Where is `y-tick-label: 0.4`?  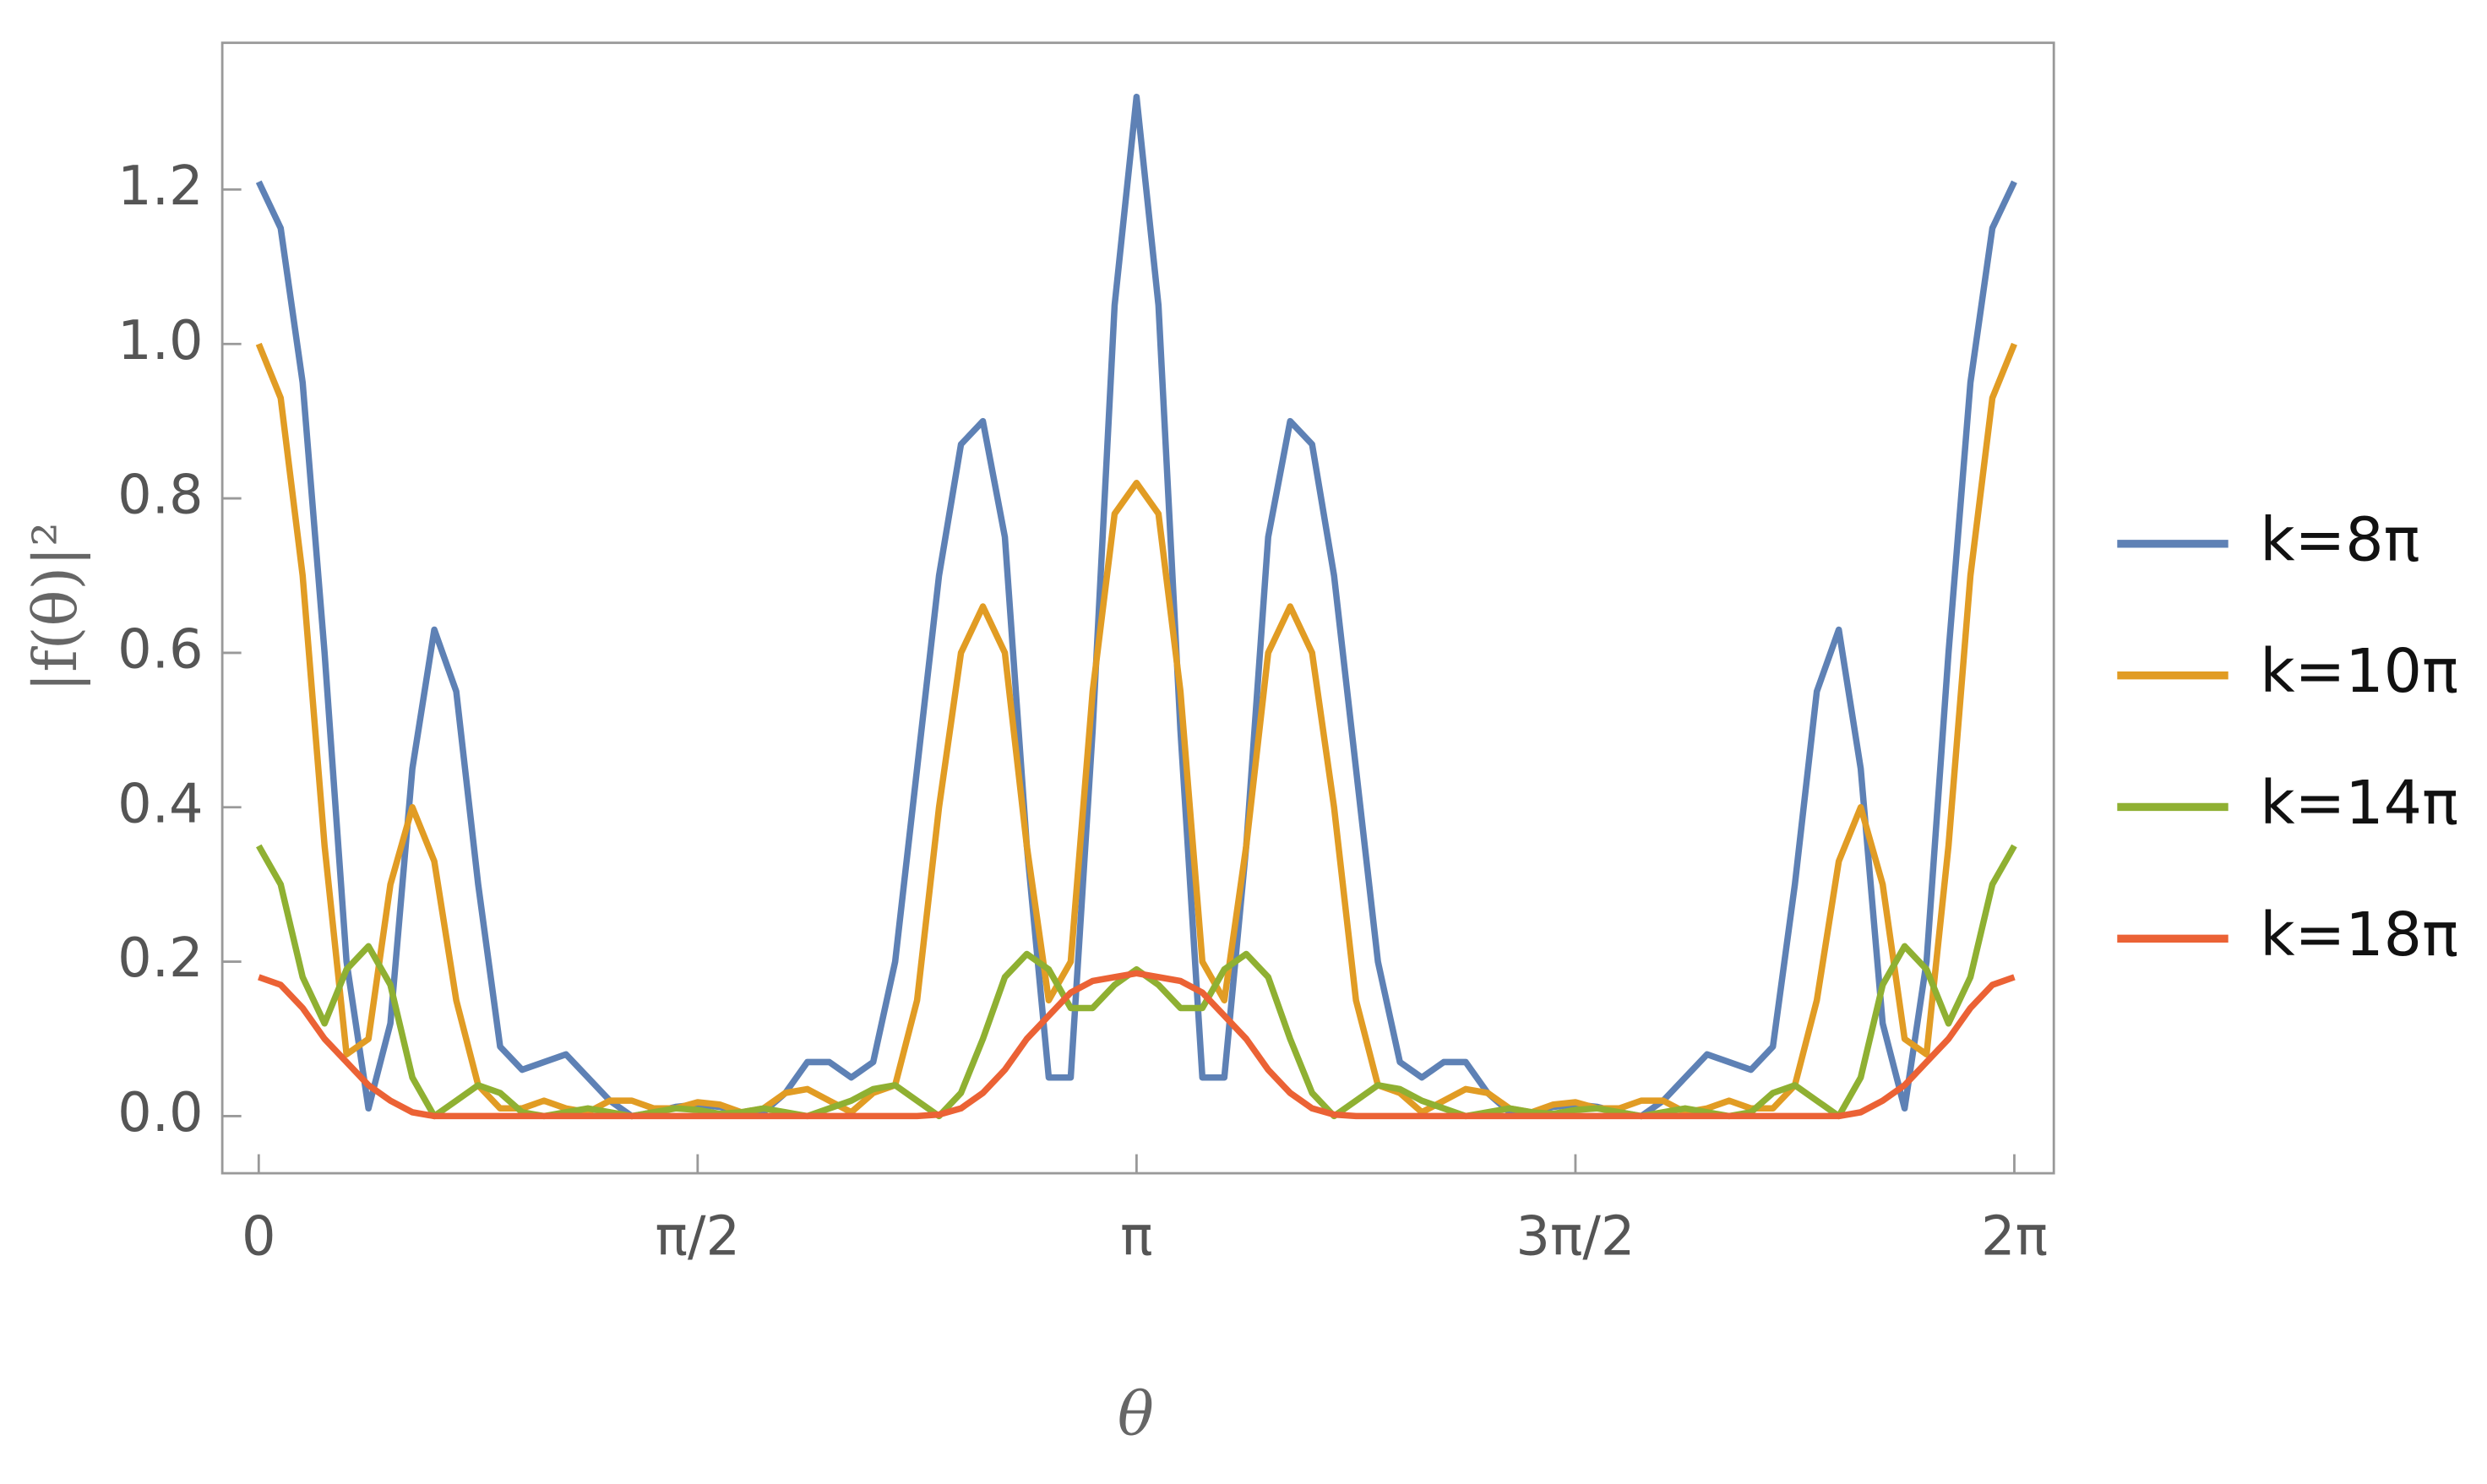 y-tick-label: 0.4 is located at coordinates (160, 804).